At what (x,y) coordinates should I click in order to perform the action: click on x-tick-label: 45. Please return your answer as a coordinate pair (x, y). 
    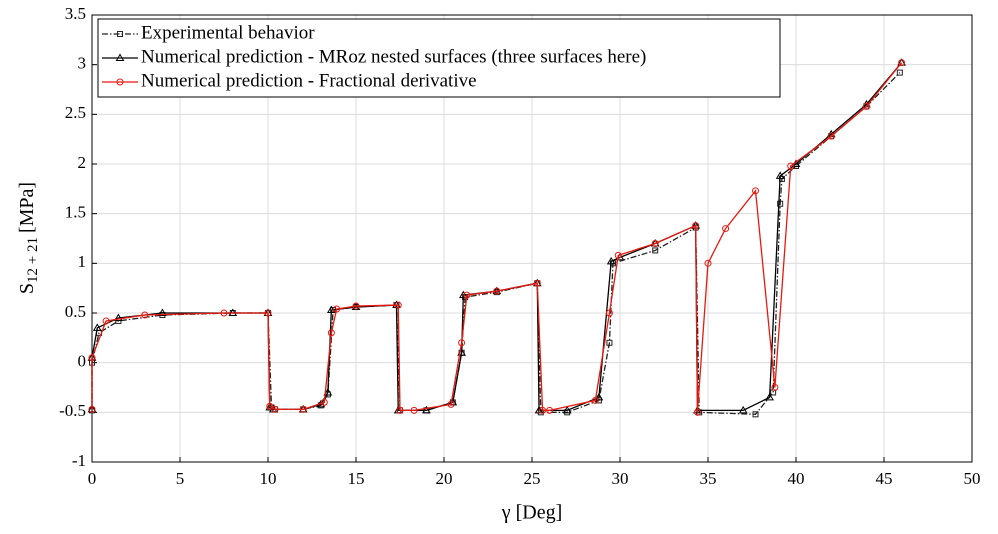
    Looking at the image, I should click on (884, 478).